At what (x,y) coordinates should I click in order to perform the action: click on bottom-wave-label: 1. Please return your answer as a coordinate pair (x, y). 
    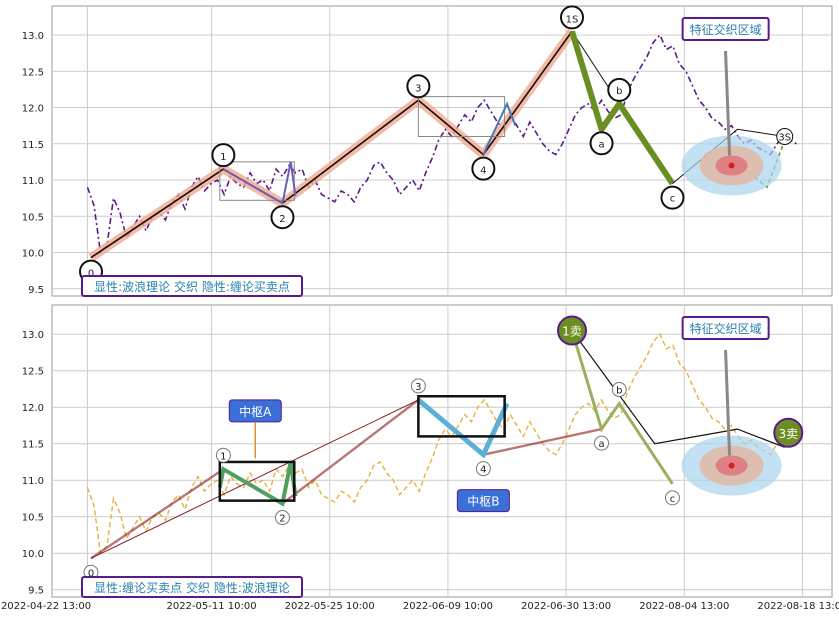
    Looking at the image, I should click on (223, 456).